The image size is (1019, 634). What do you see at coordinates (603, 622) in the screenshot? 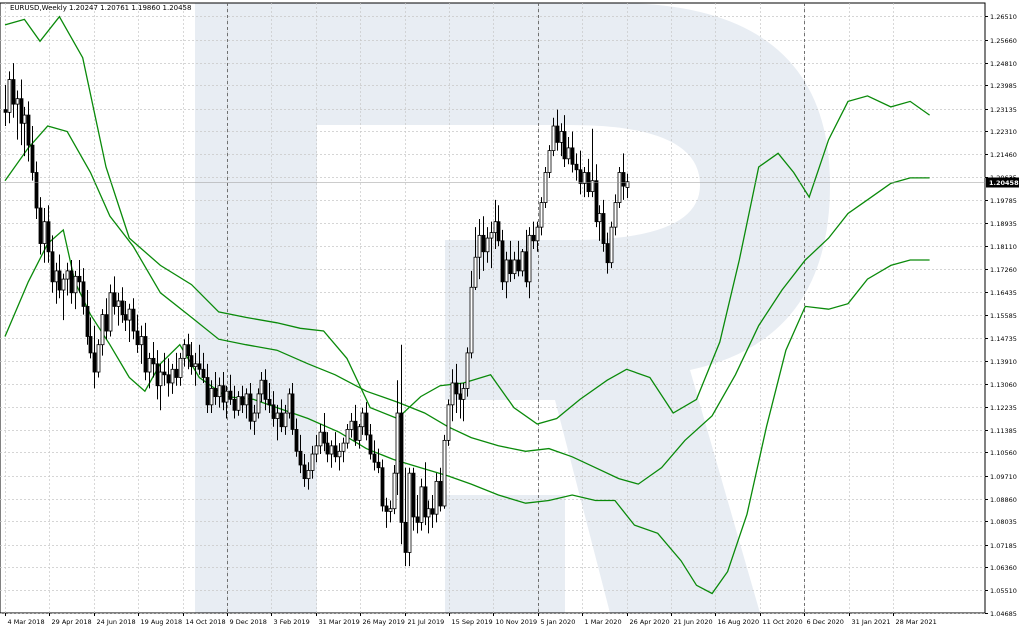
I see `x-tick-label: 1 Mar 2020` at bounding box center [603, 622].